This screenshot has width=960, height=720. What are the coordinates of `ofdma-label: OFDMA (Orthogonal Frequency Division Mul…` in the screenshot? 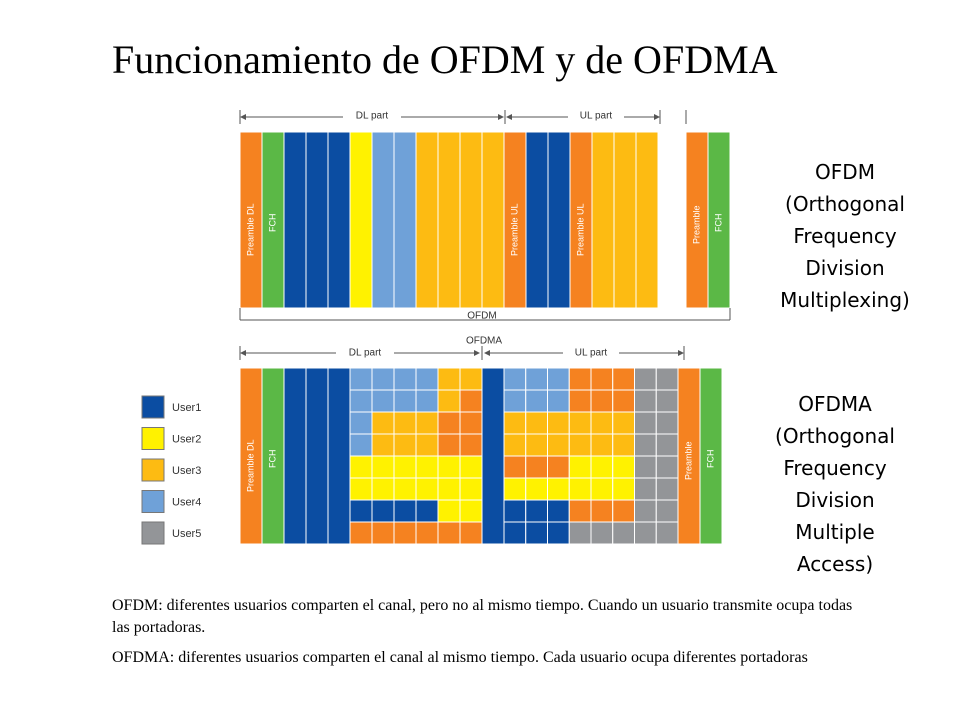 It's located at (835, 484).